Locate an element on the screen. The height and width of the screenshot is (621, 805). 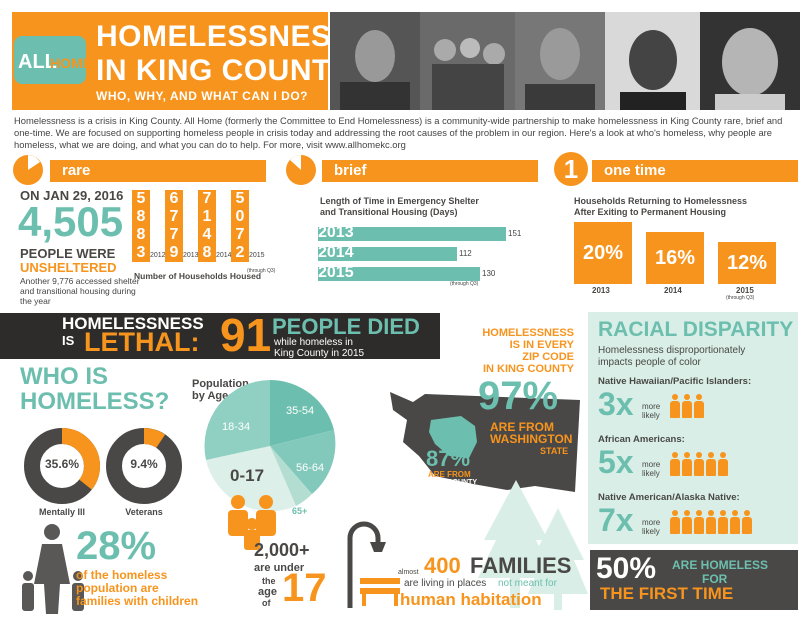
households-digit: 5 is located at coordinates (141, 199).